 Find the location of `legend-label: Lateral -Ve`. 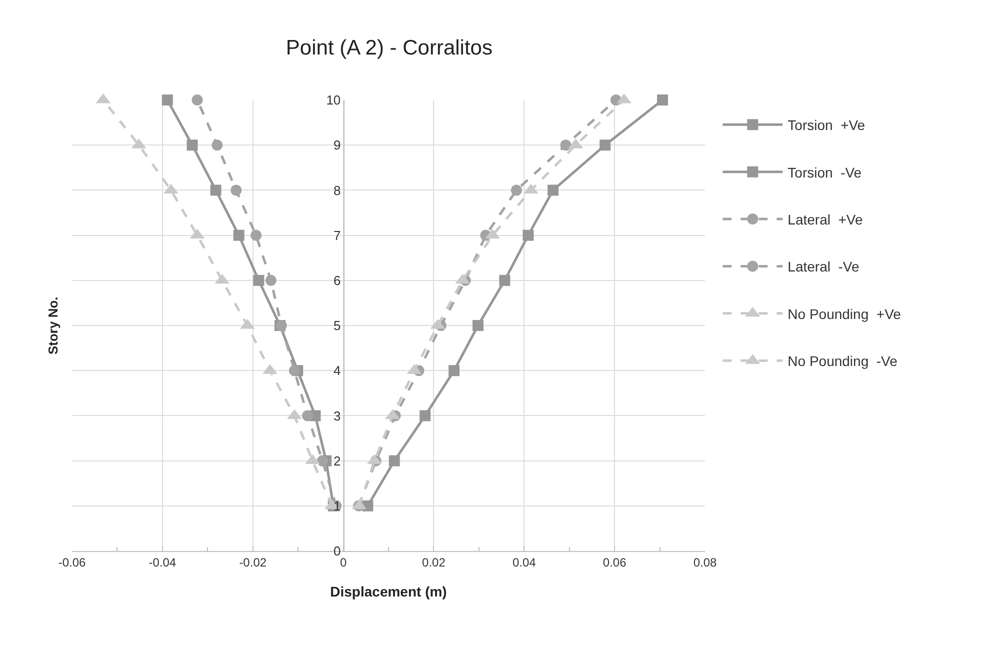

legend-label: Lateral -Ve is located at coordinates (824, 266).